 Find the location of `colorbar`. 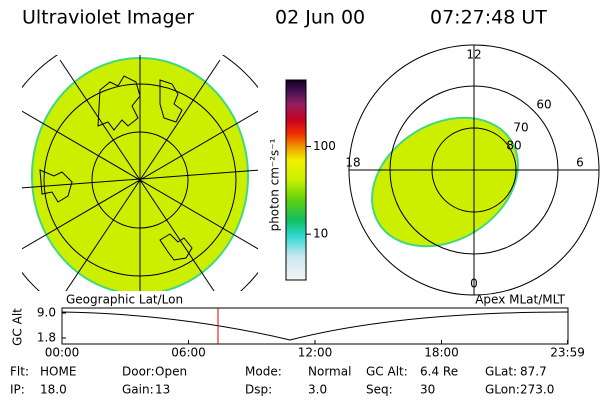

colorbar is located at coordinates (296, 180).